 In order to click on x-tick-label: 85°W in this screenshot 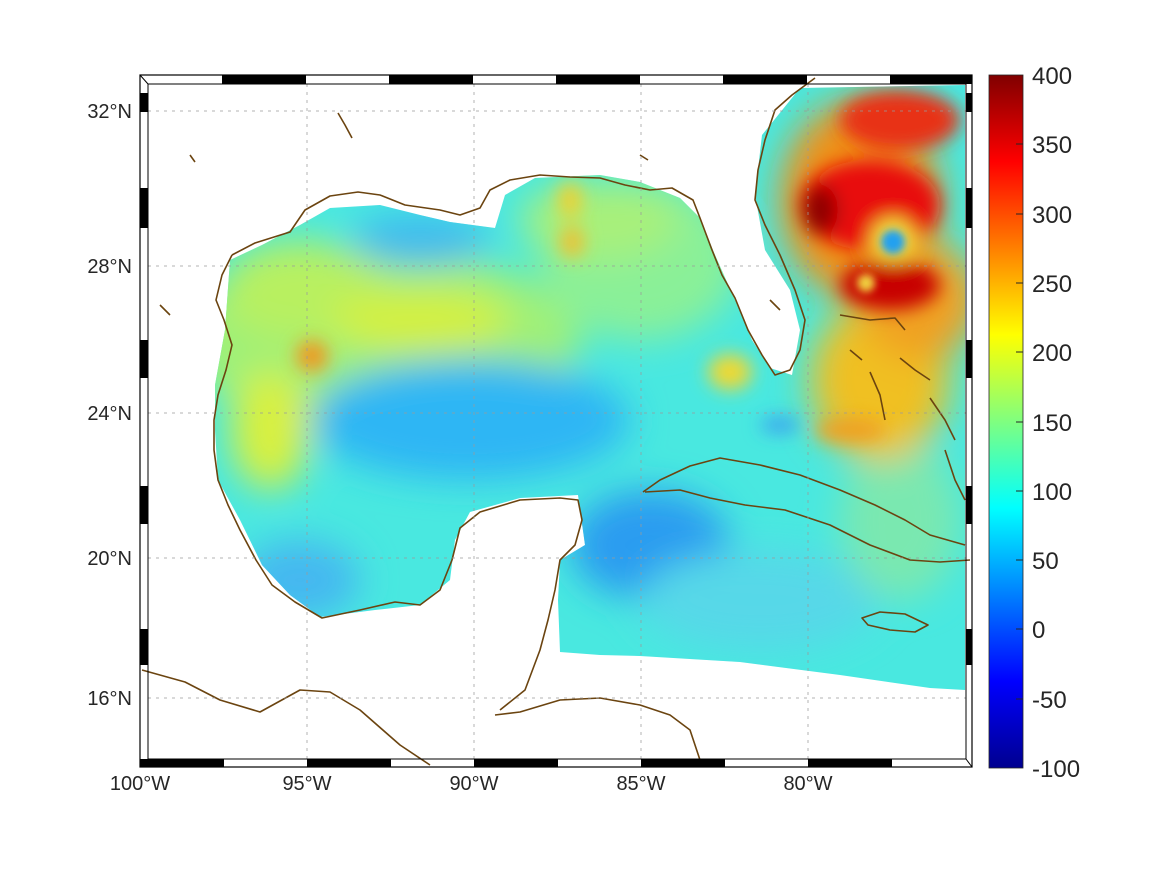, I will do `click(640, 784)`.